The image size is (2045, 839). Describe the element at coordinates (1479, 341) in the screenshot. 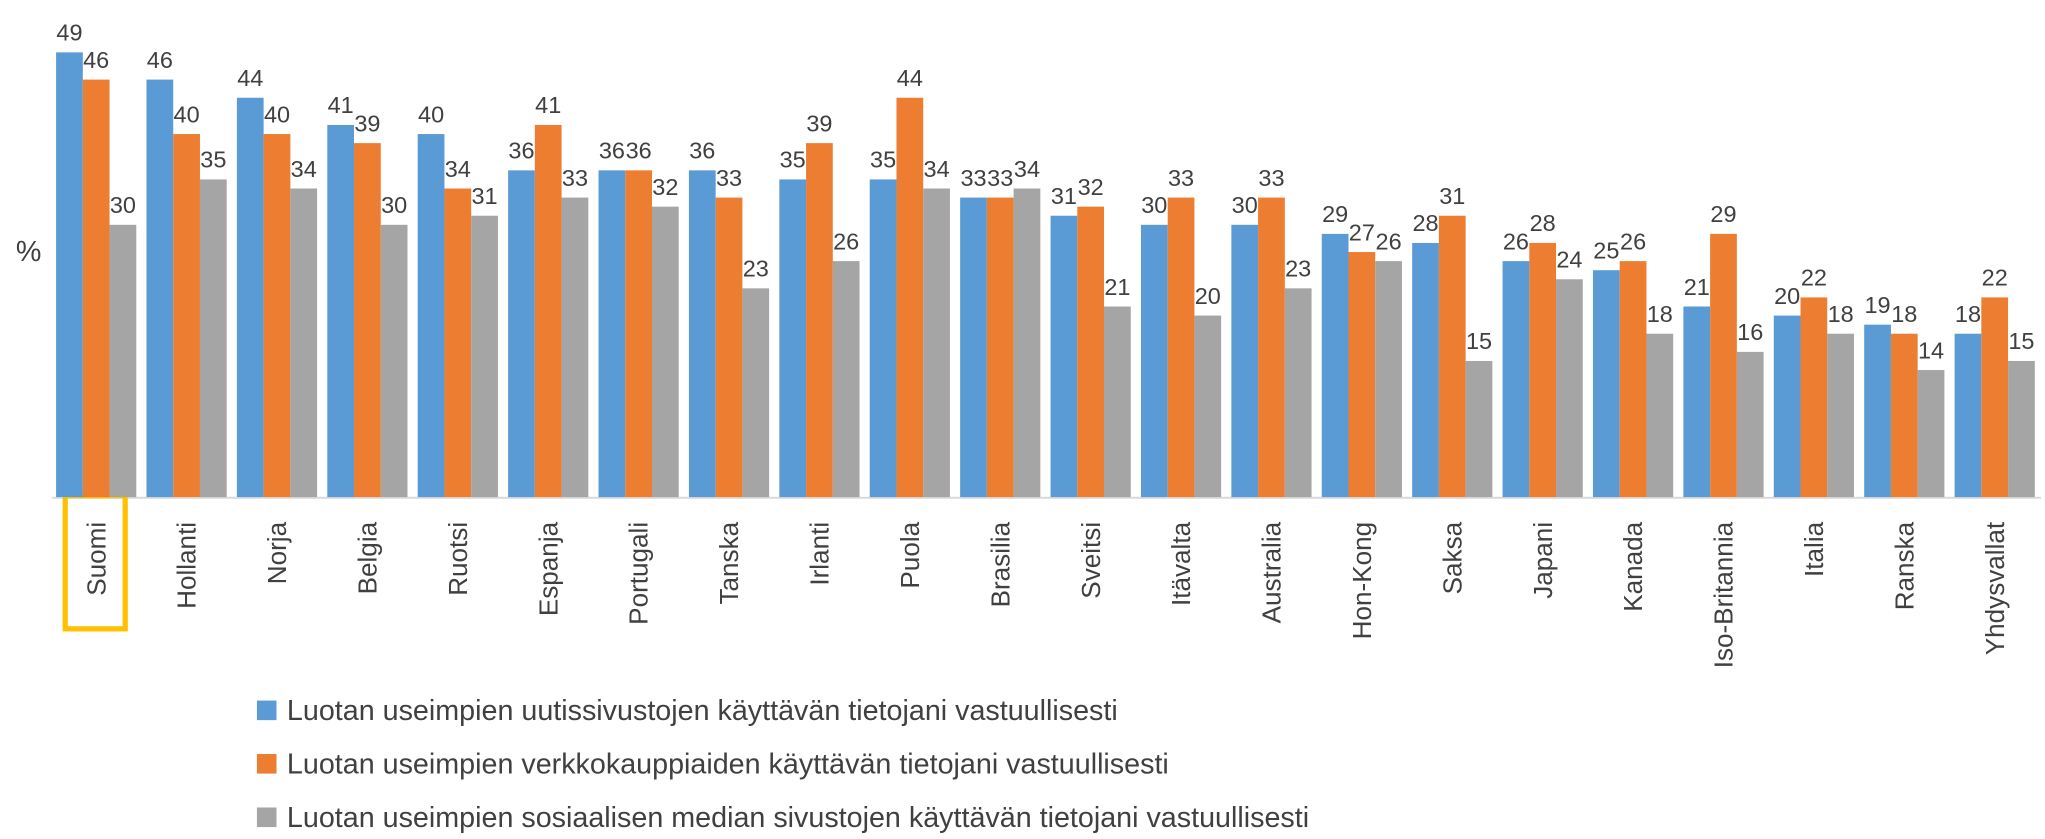

I see `value-label: 15` at that location.